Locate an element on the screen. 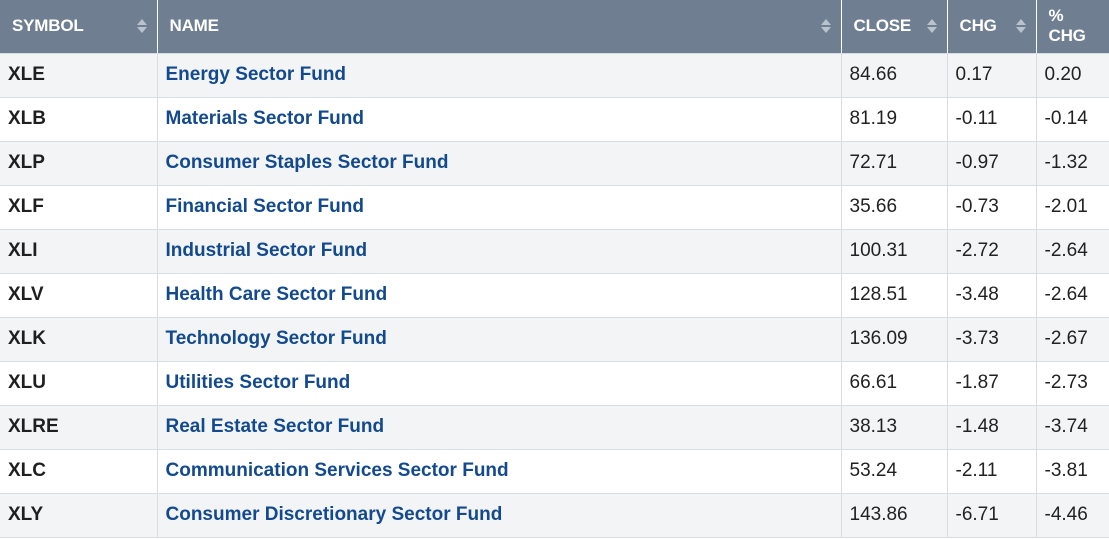  column-header-chg: CHG is located at coordinates (992, 27).